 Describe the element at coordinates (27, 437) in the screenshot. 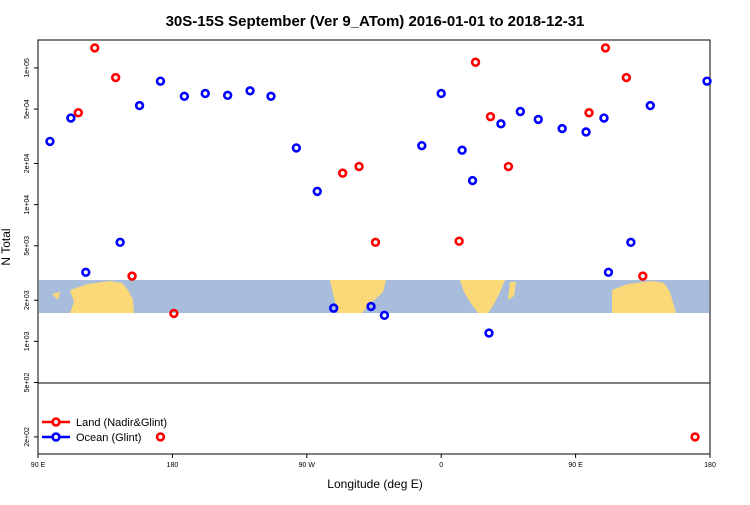

I see `y-tick-label: 2e+02` at that location.